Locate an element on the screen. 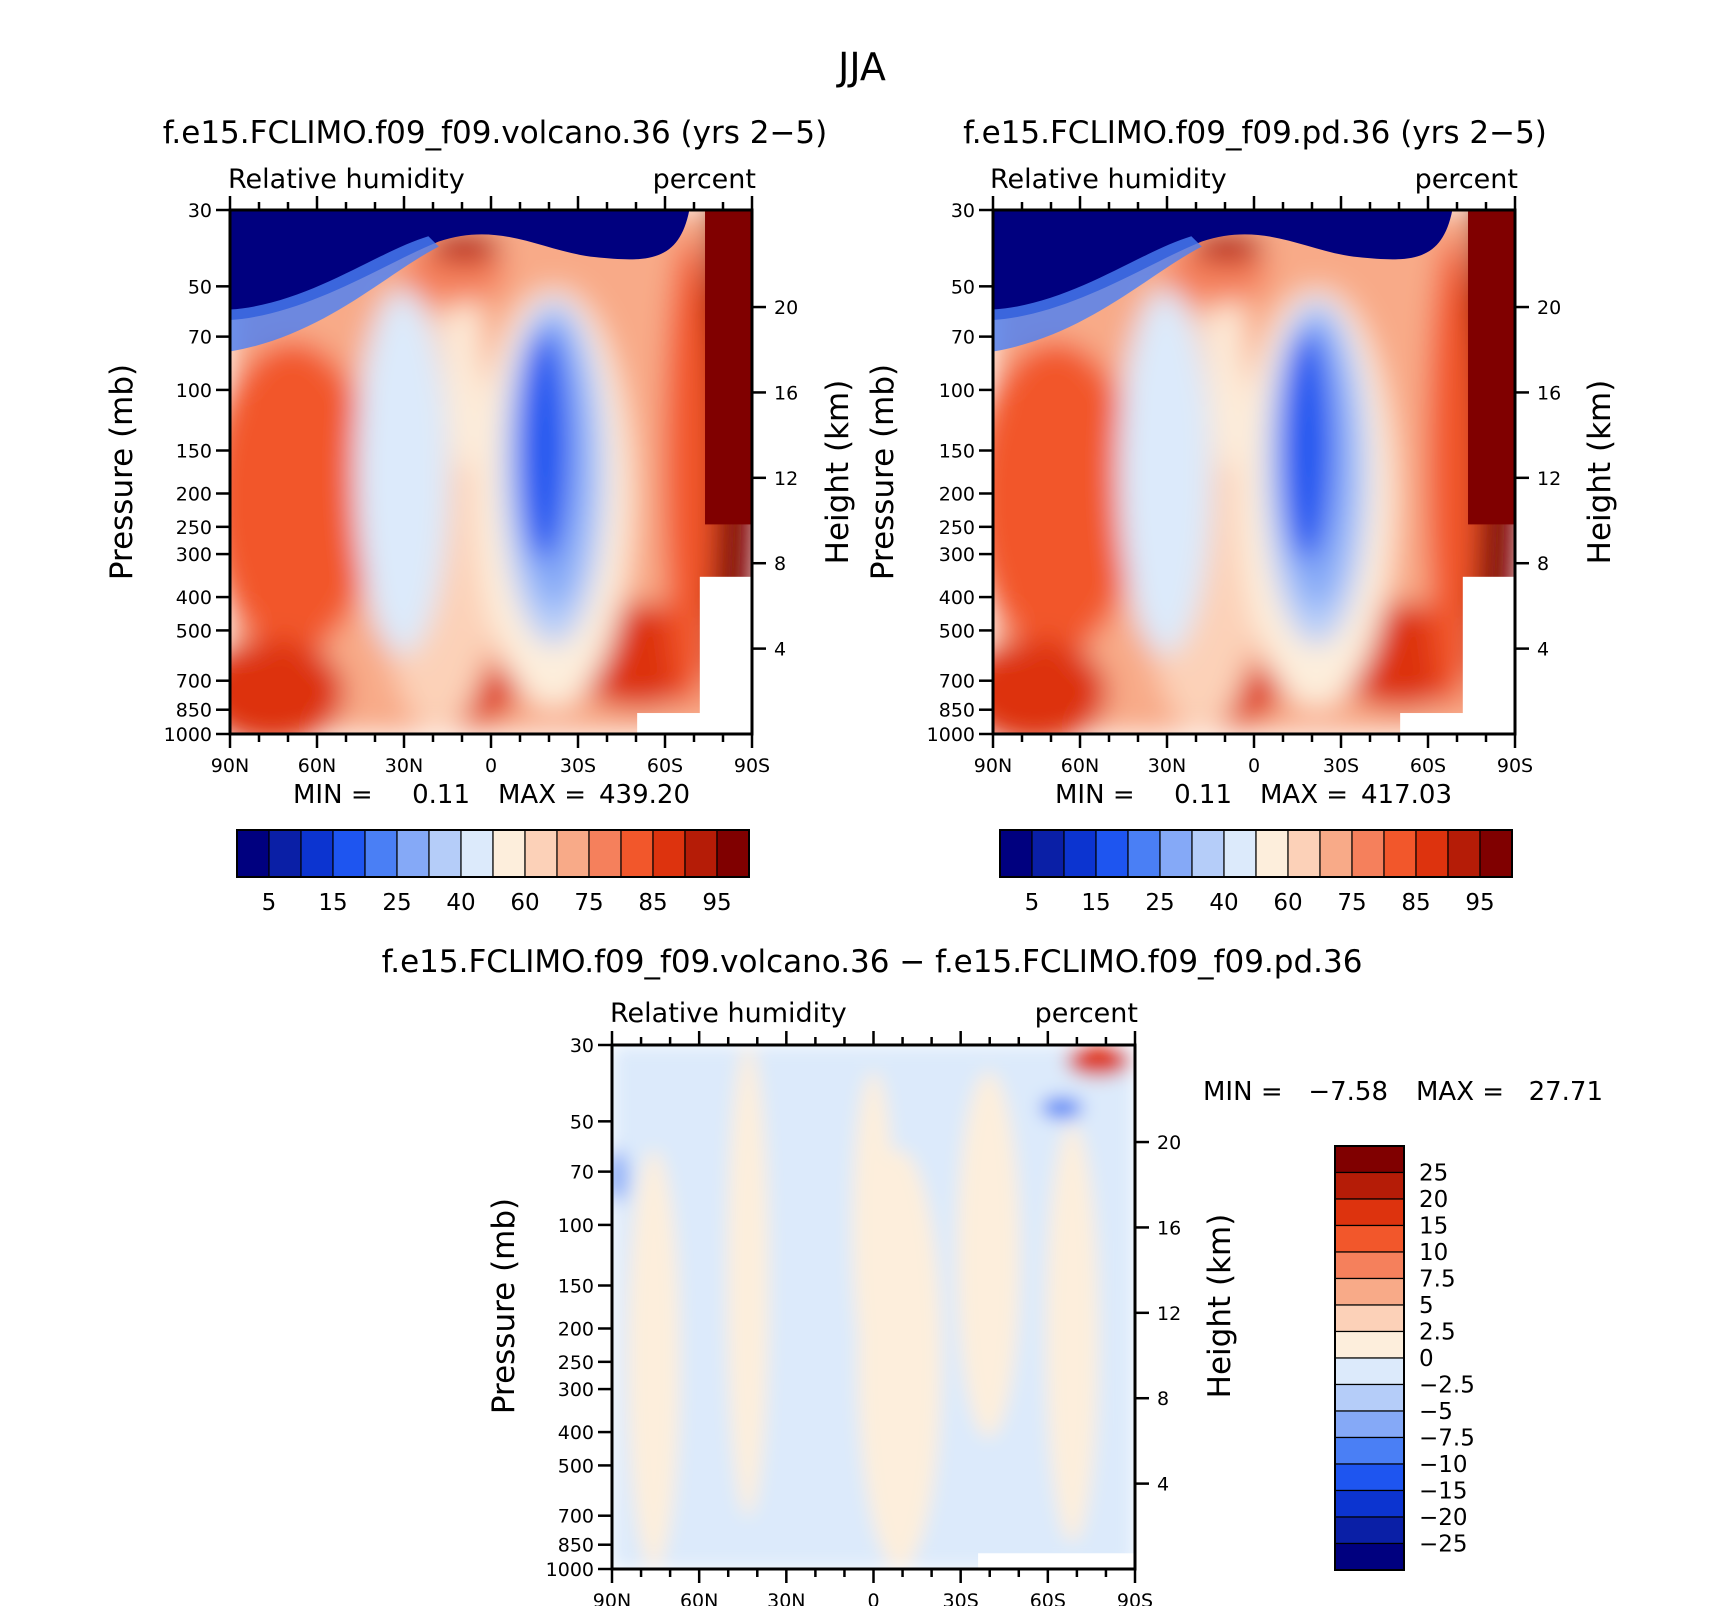 This screenshot has height=1606, width=1710. max-value: 439.20 is located at coordinates (644, 795).